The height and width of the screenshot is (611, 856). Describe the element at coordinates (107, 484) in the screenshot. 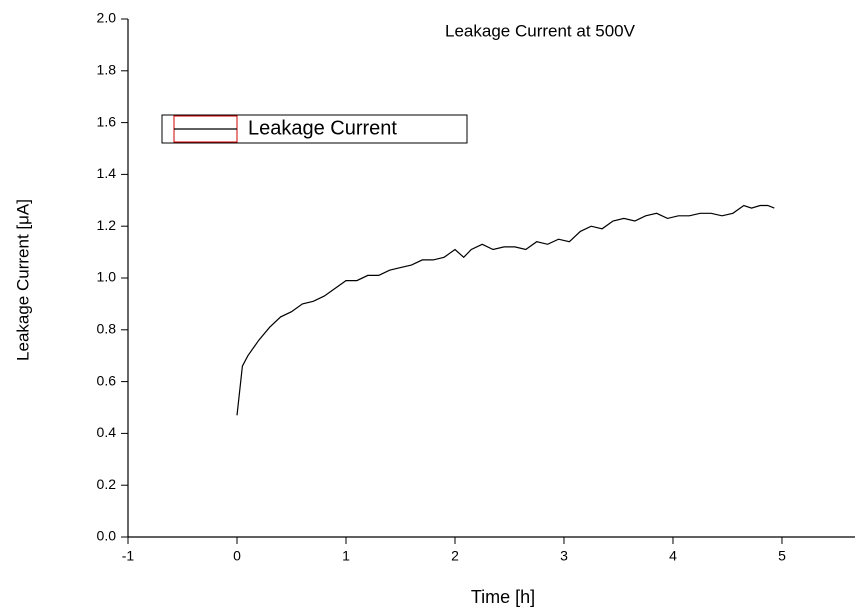

I see `y-tick-label: 0.2` at that location.